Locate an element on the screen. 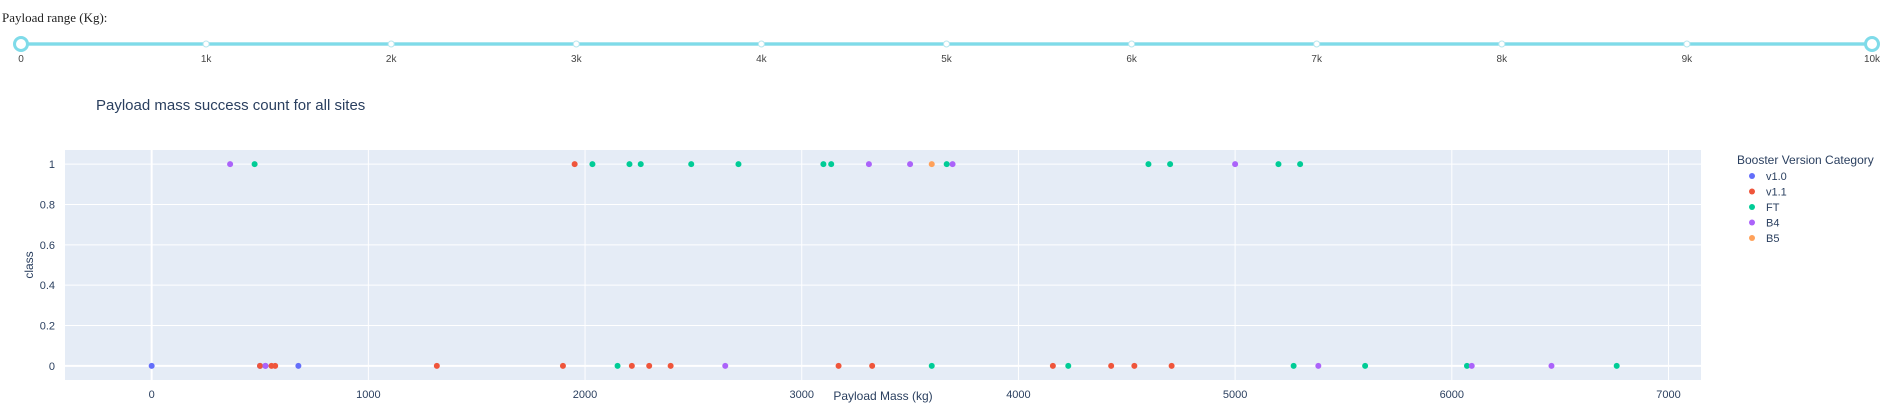 This screenshot has width=1894, height=410. legend-item-label: FT is located at coordinates (1773, 208).